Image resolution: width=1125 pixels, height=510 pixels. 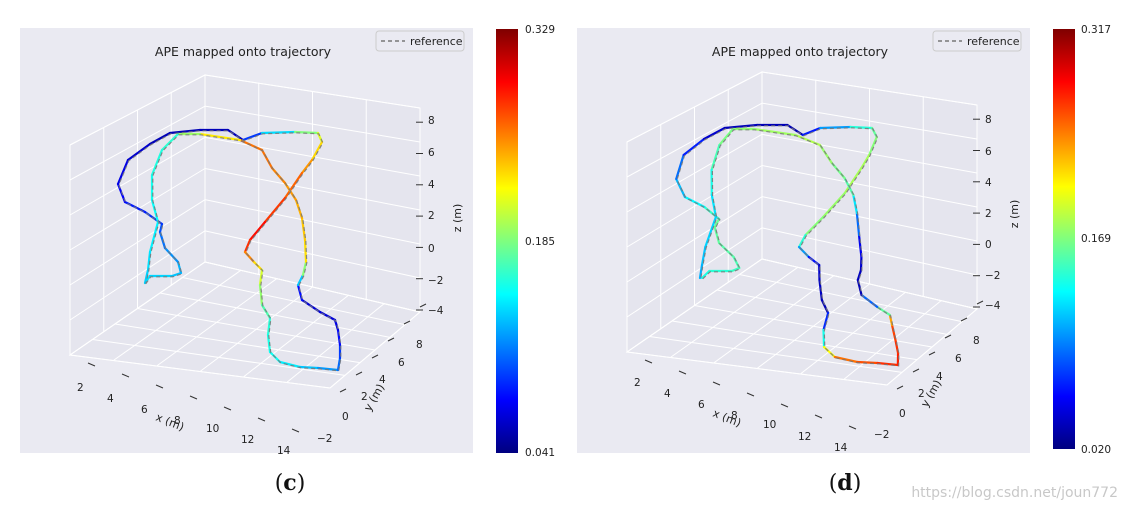 I want to click on colorbar: 0.329 0.185 0.041, so click(x=525, y=241).